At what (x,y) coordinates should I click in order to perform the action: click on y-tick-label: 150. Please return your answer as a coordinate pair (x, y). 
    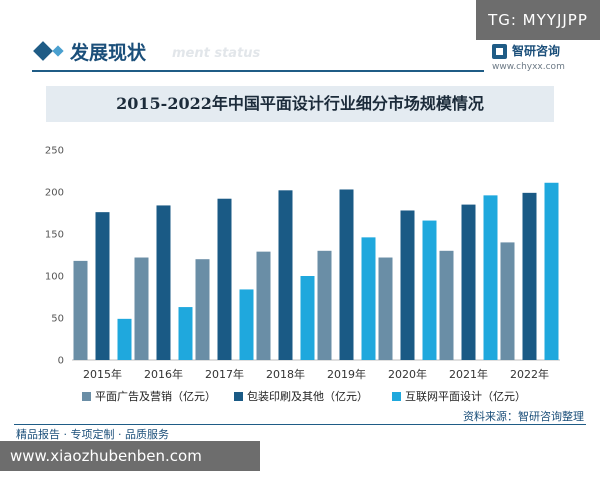
    Looking at the image, I should click on (54, 235).